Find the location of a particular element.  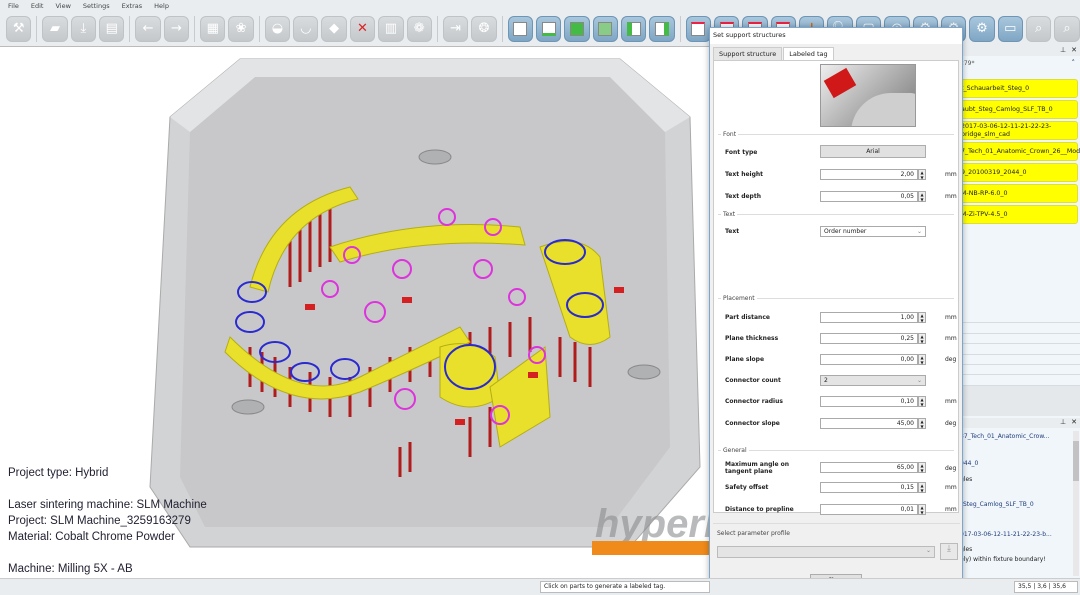

menu-edit: Edit is located at coordinates (37, 6).